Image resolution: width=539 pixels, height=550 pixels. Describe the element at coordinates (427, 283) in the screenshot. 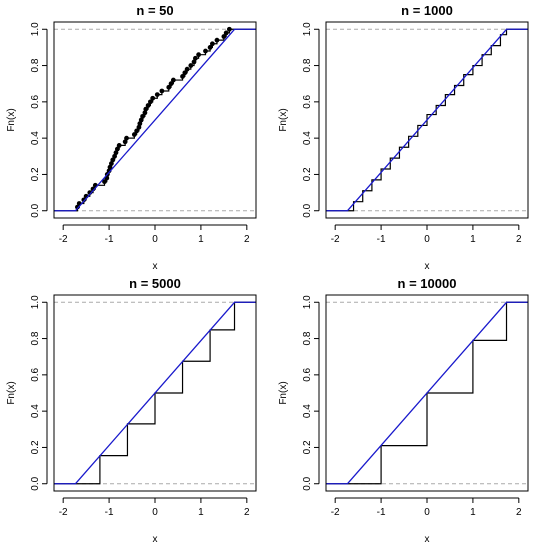

I see `panel-title: n = 10000` at that location.